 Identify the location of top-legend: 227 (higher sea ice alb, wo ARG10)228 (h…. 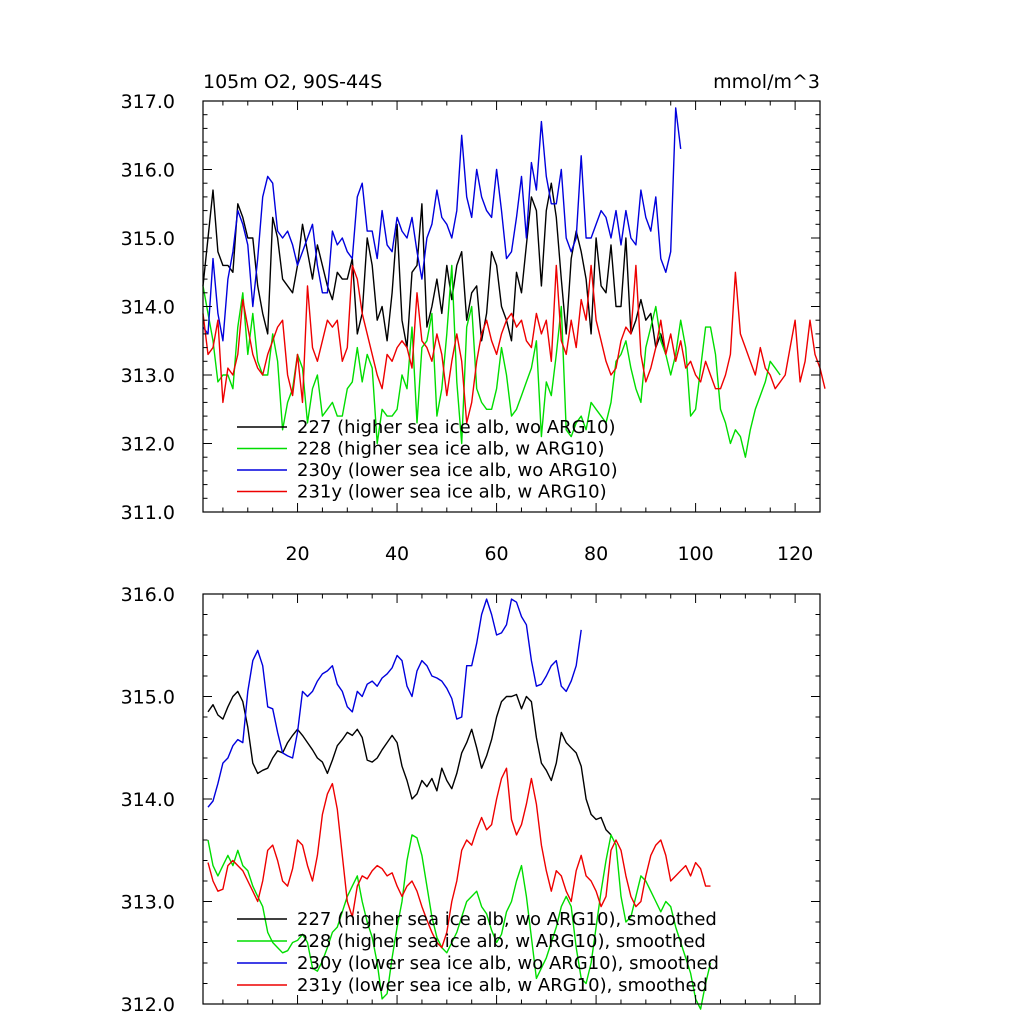
(427, 460).